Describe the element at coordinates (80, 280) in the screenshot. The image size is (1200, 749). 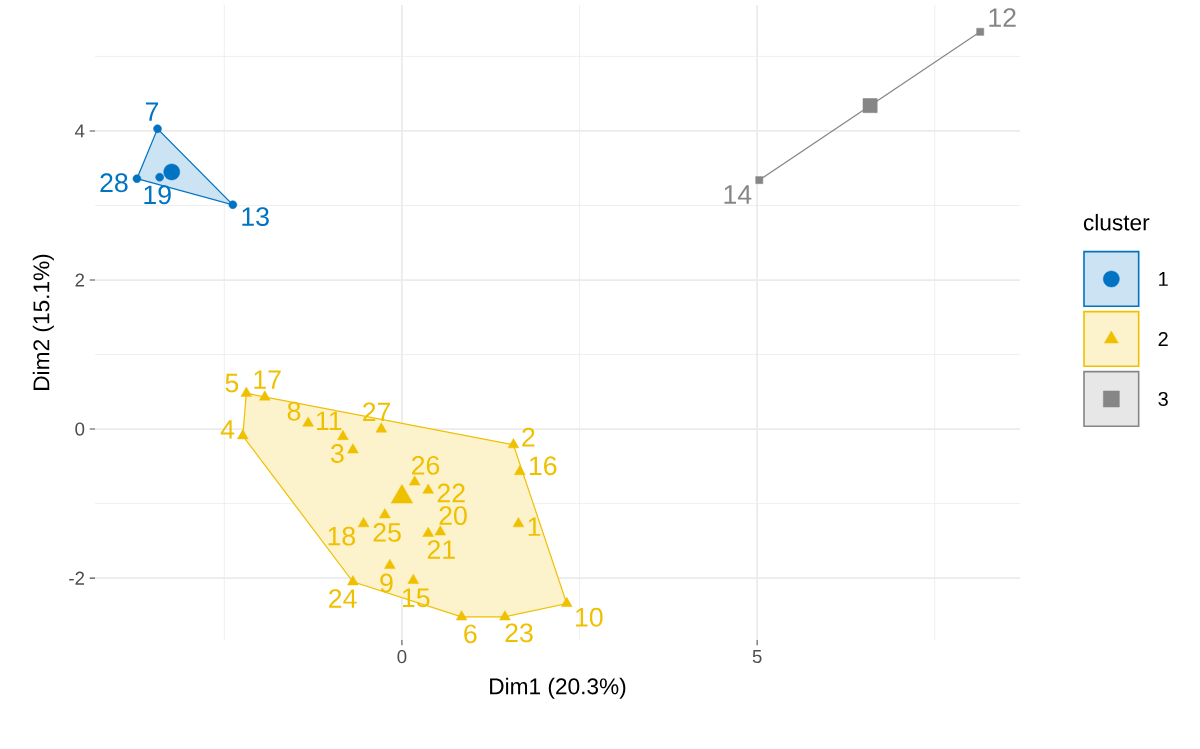
I see `y-tick-label: 2` at that location.